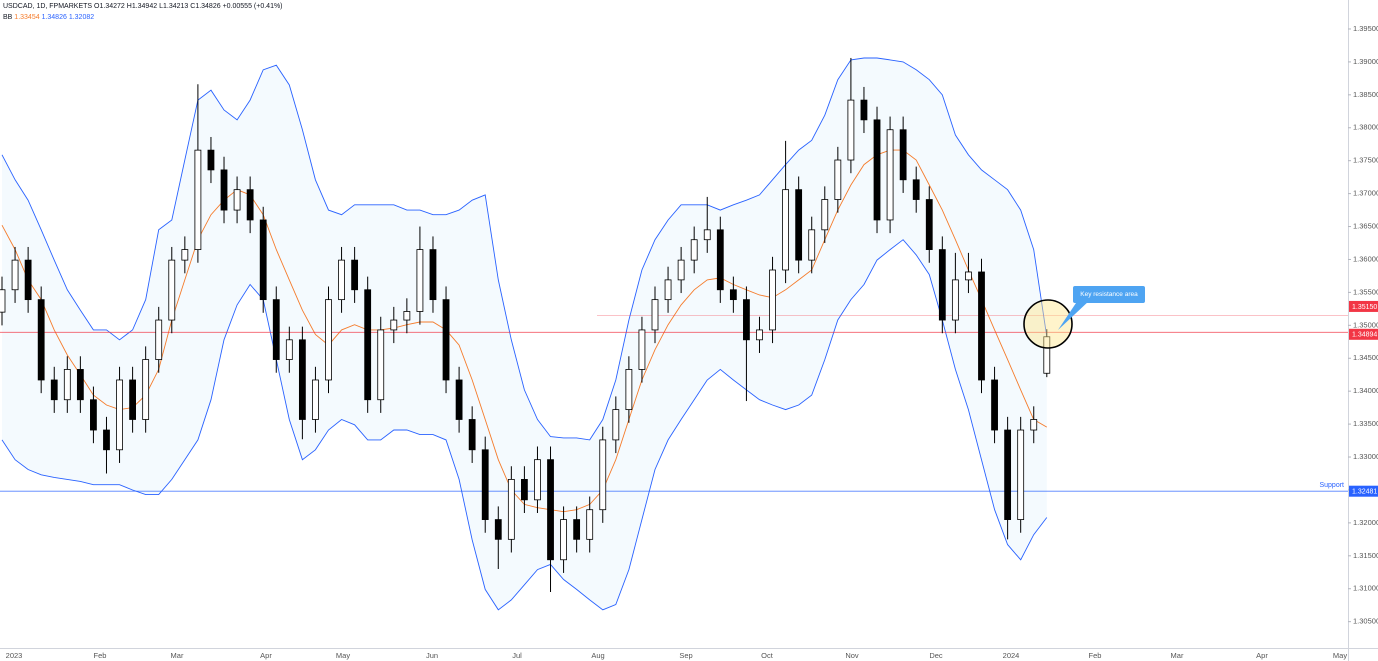 The image size is (1378, 661). I want to click on y-tick-label: 1.37000, so click(1365, 193).